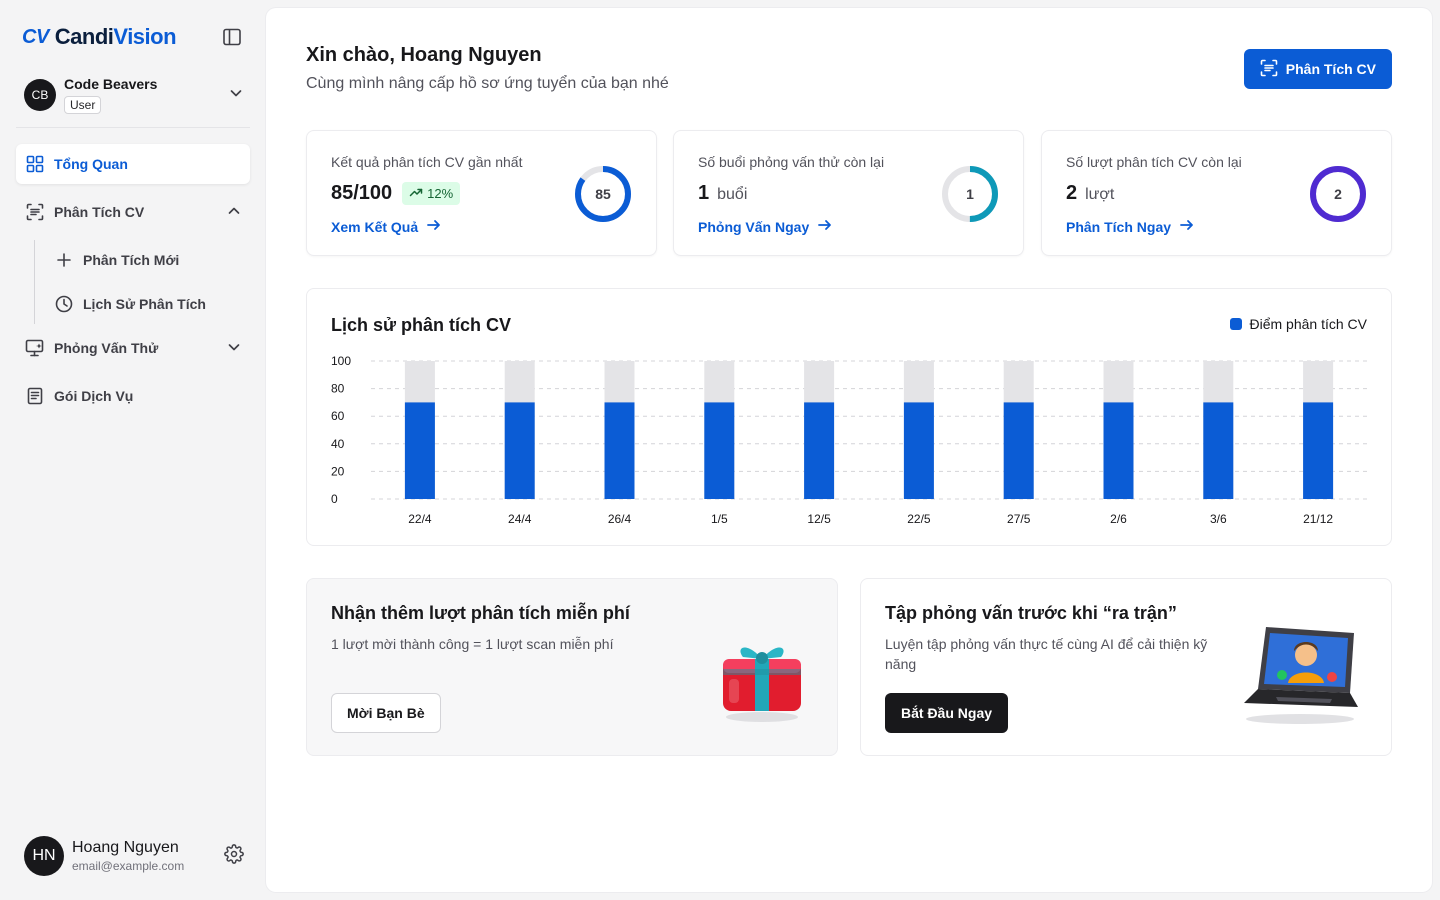 This screenshot has height=900, width=1440. Describe the element at coordinates (919, 519) in the screenshot. I see `x-tick-label: 22/5` at that location.